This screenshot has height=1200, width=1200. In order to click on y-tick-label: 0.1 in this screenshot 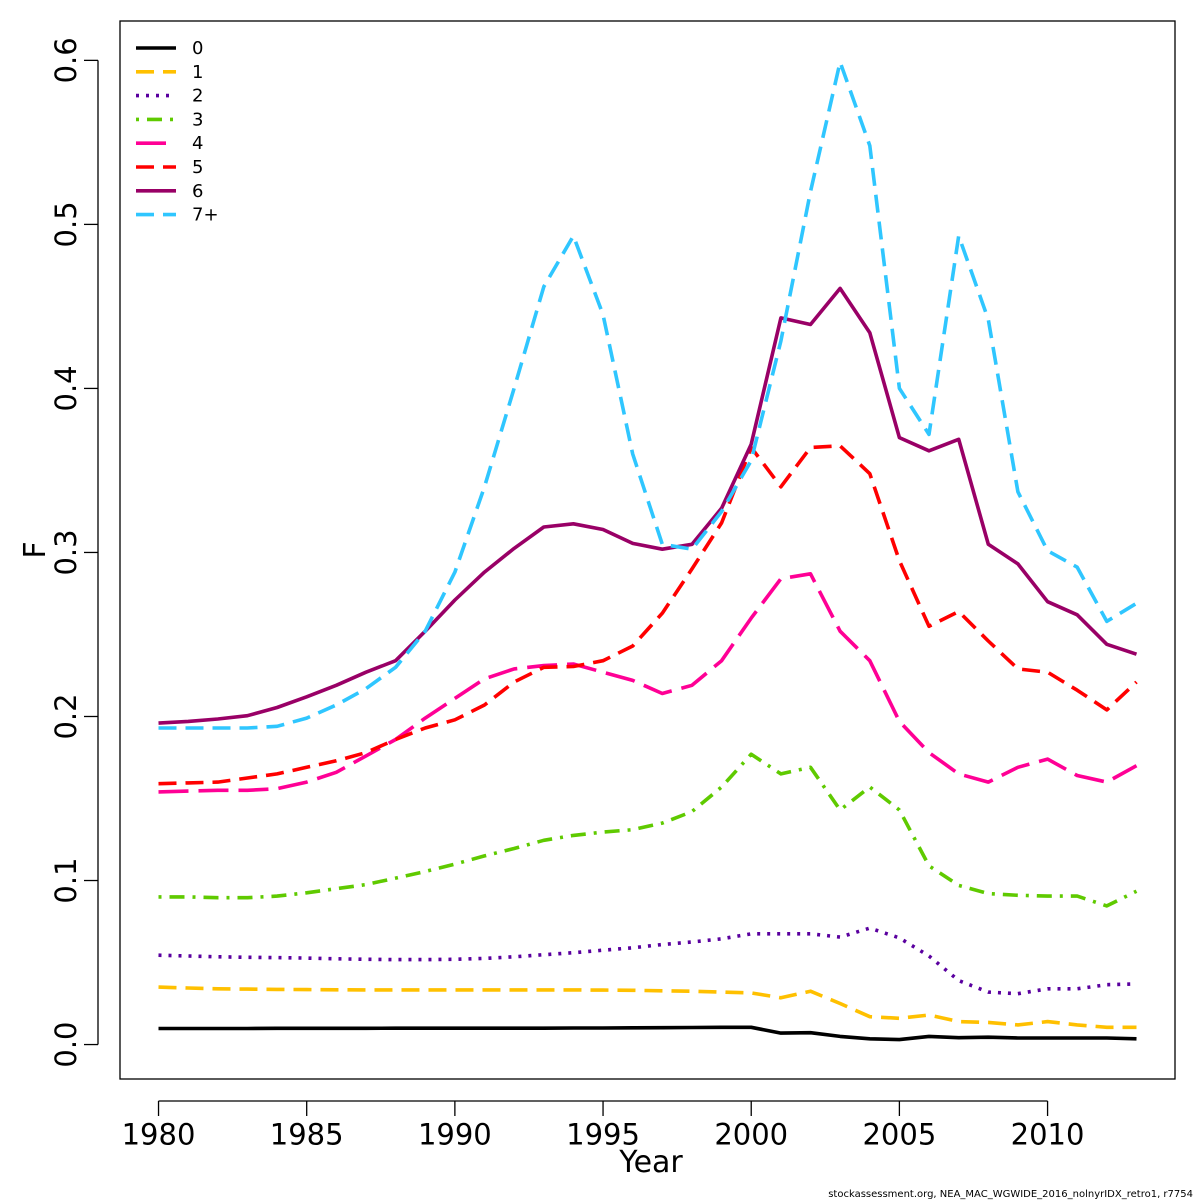, I will do `click(66, 880)`.